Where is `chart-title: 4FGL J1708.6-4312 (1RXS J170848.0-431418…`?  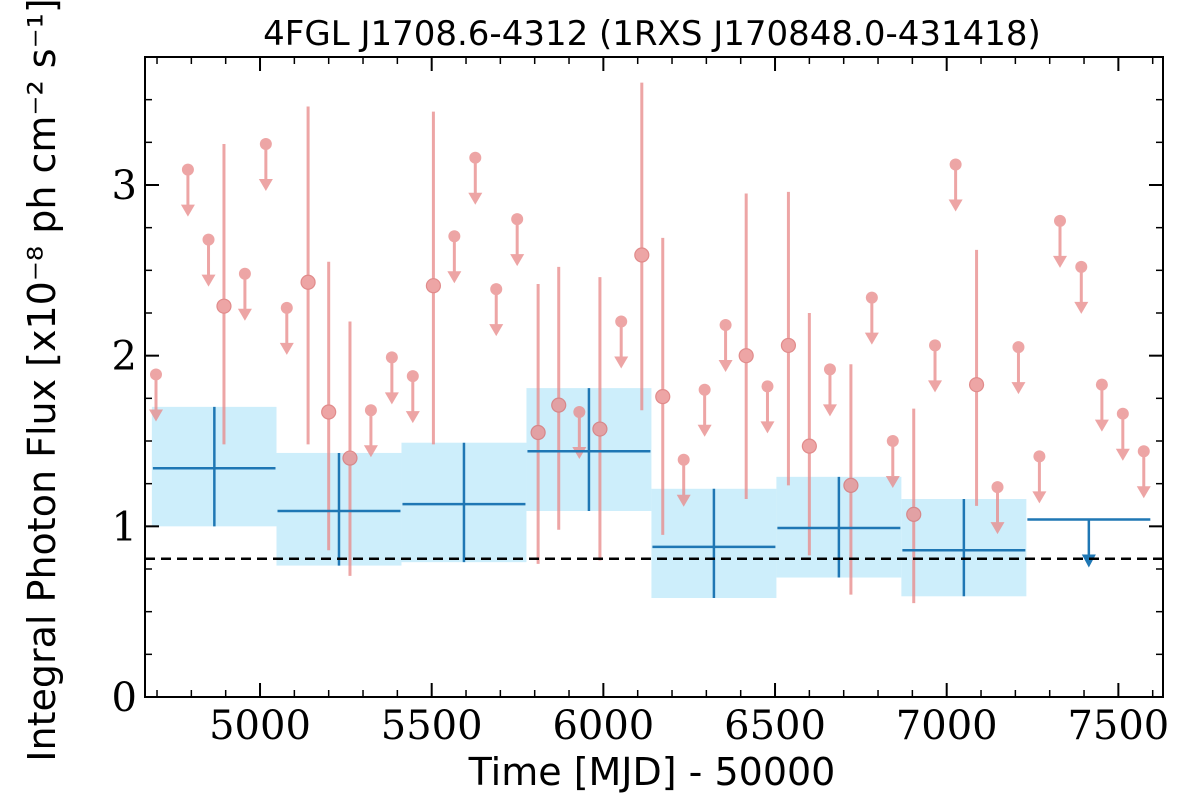
chart-title: 4FGL J1708.6-4312 (1RXS J170848.0-431418… is located at coordinates (652, 34).